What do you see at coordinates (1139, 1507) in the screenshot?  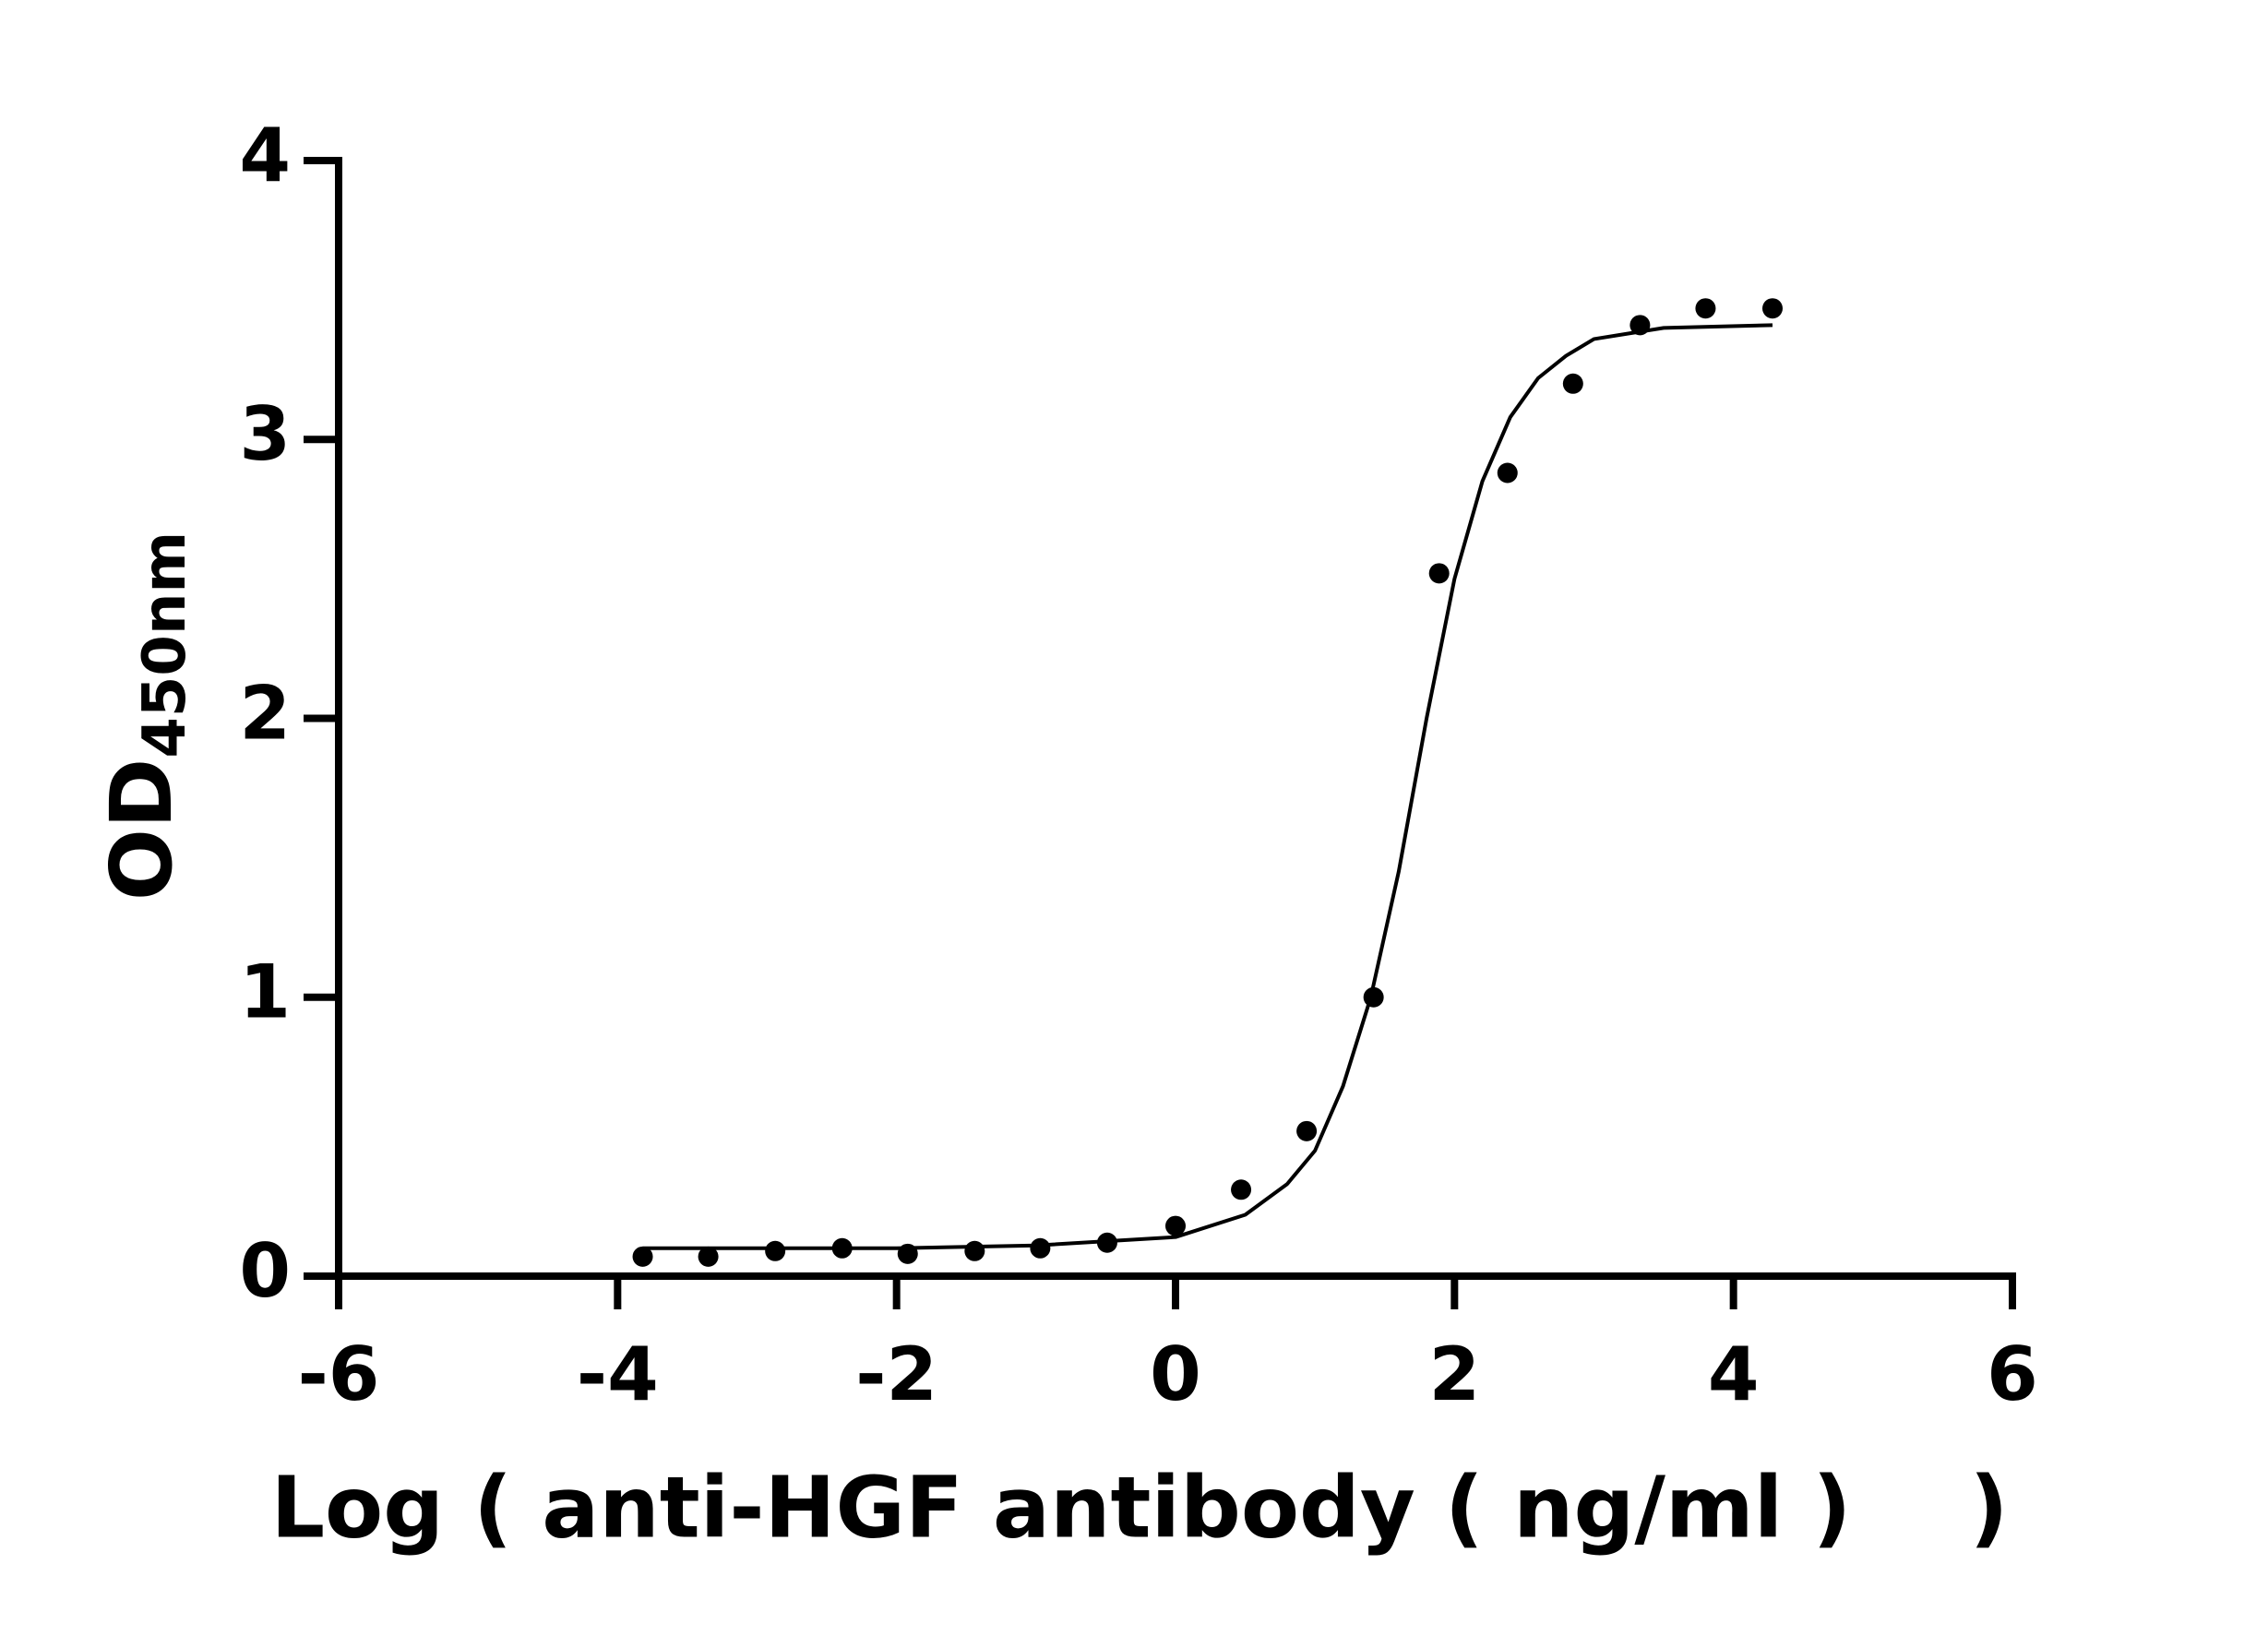 I see `x-axis-label: Log ( anti-HGF antibody ( ng/ml ) )` at bounding box center [1139, 1507].